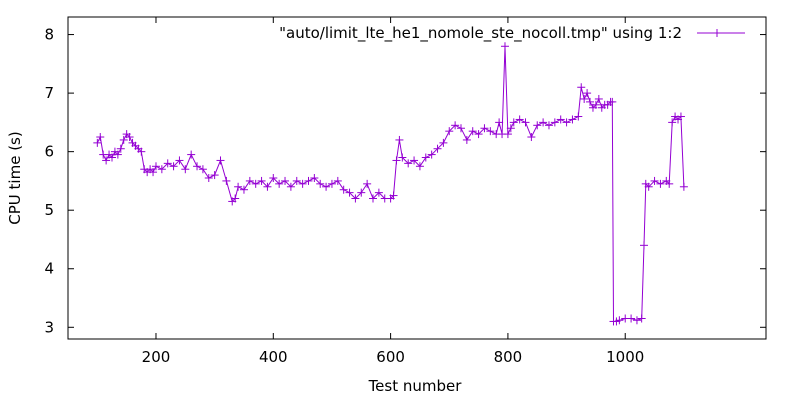  Describe the element at coordinates (49, 93) in the screenshot. I see `y-tick-label: 7` at that location.